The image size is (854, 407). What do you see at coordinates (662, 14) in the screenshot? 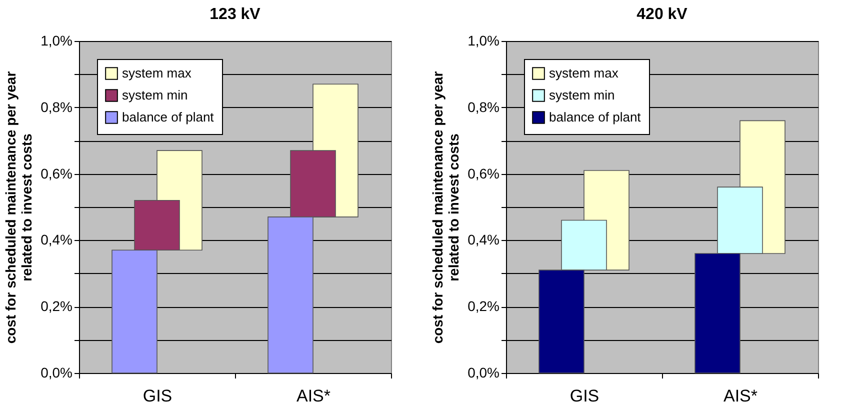
I see `chart-title: 420 kV` at bounding box center [662, 14].